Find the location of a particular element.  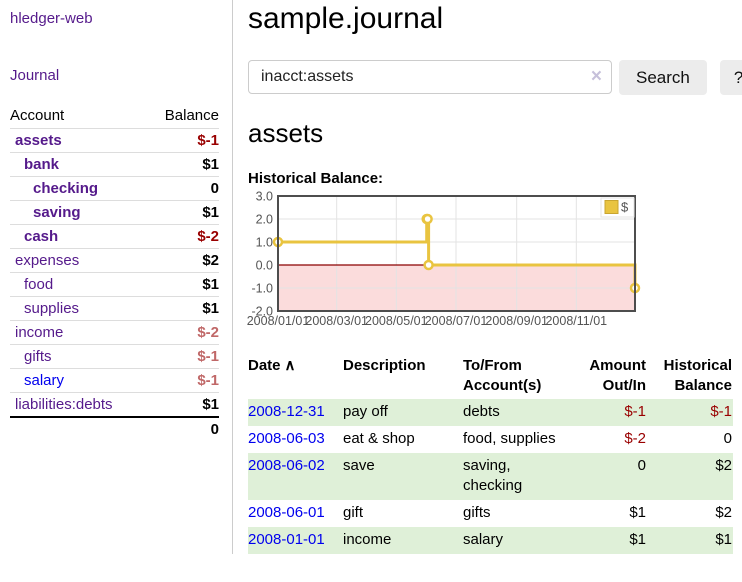

account-row: assets $-1 is located at coordinates (114, 140).